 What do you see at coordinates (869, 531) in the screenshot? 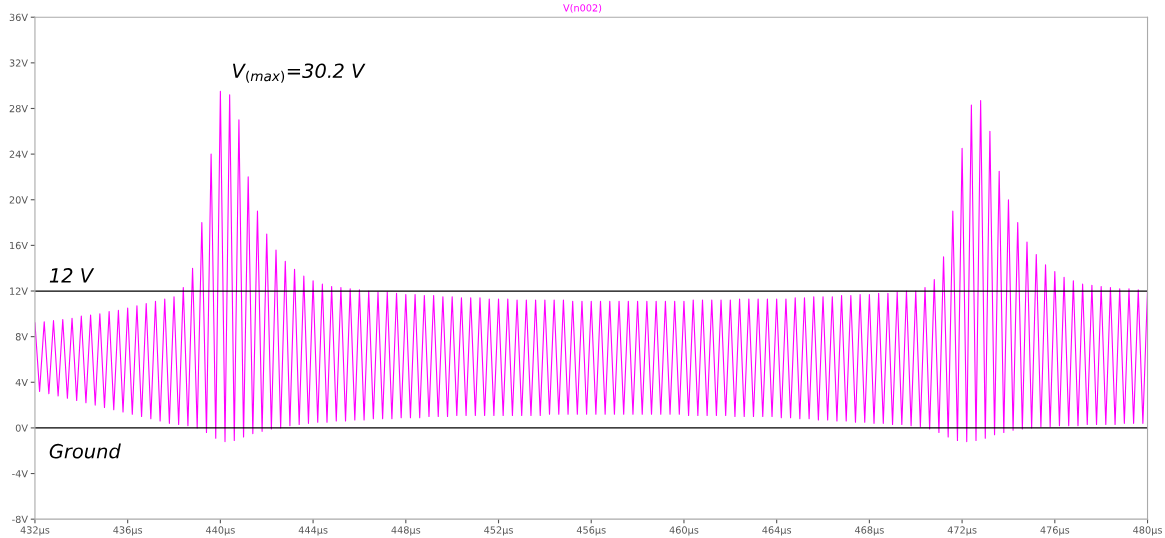
I see `x-tick-label: 468µs` at bounding box center [869, 531].